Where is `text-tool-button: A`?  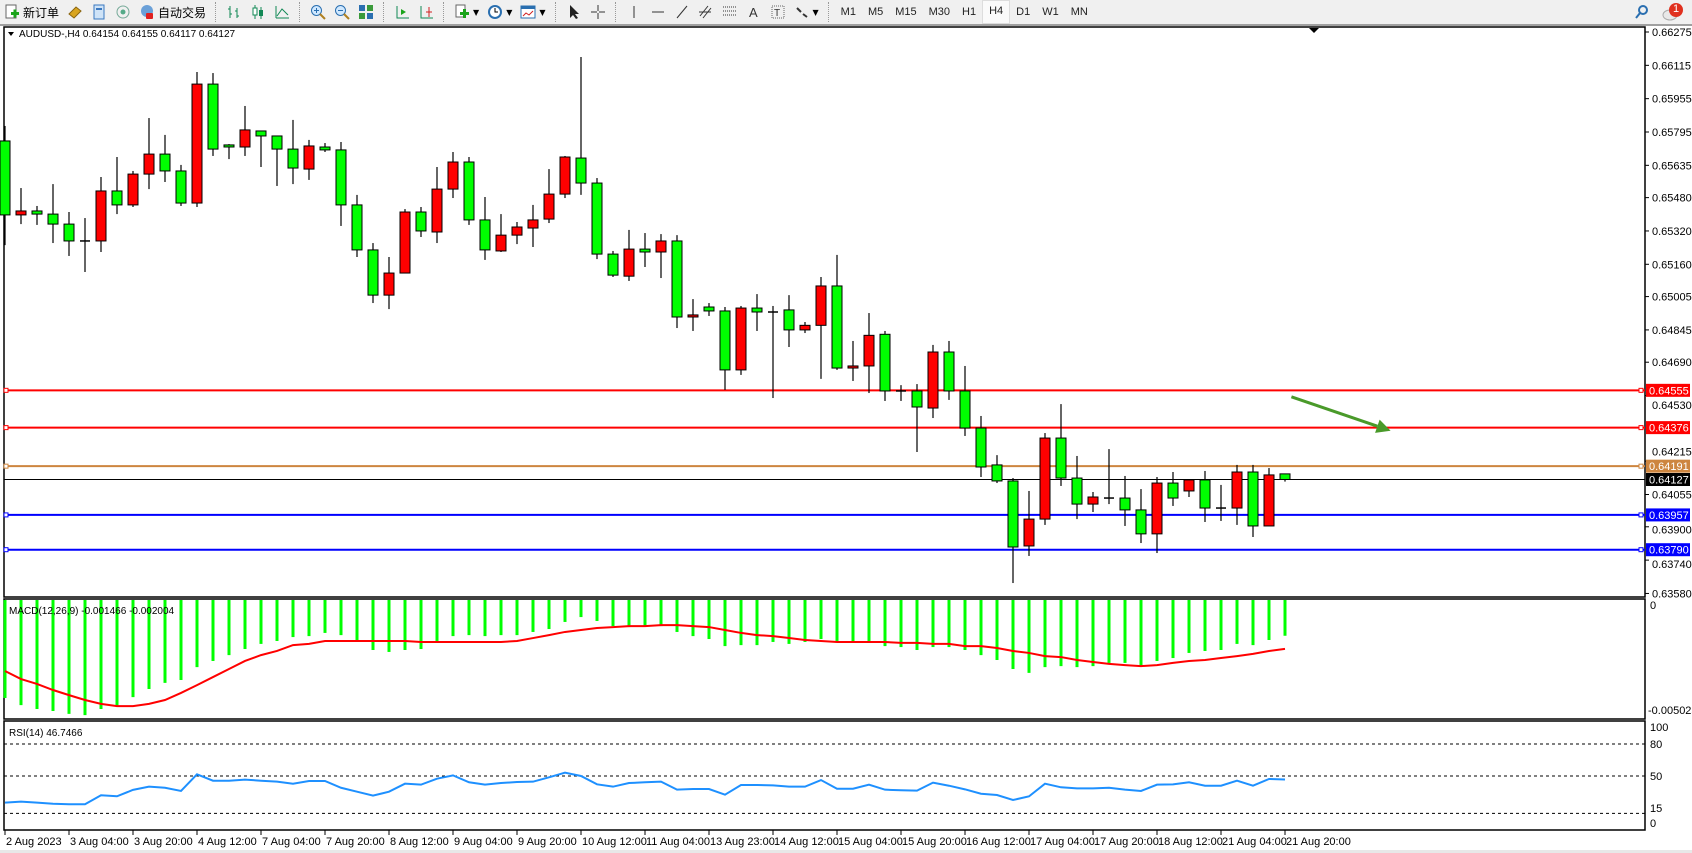
text-tool-button: A is located at coordinates (754, 12).